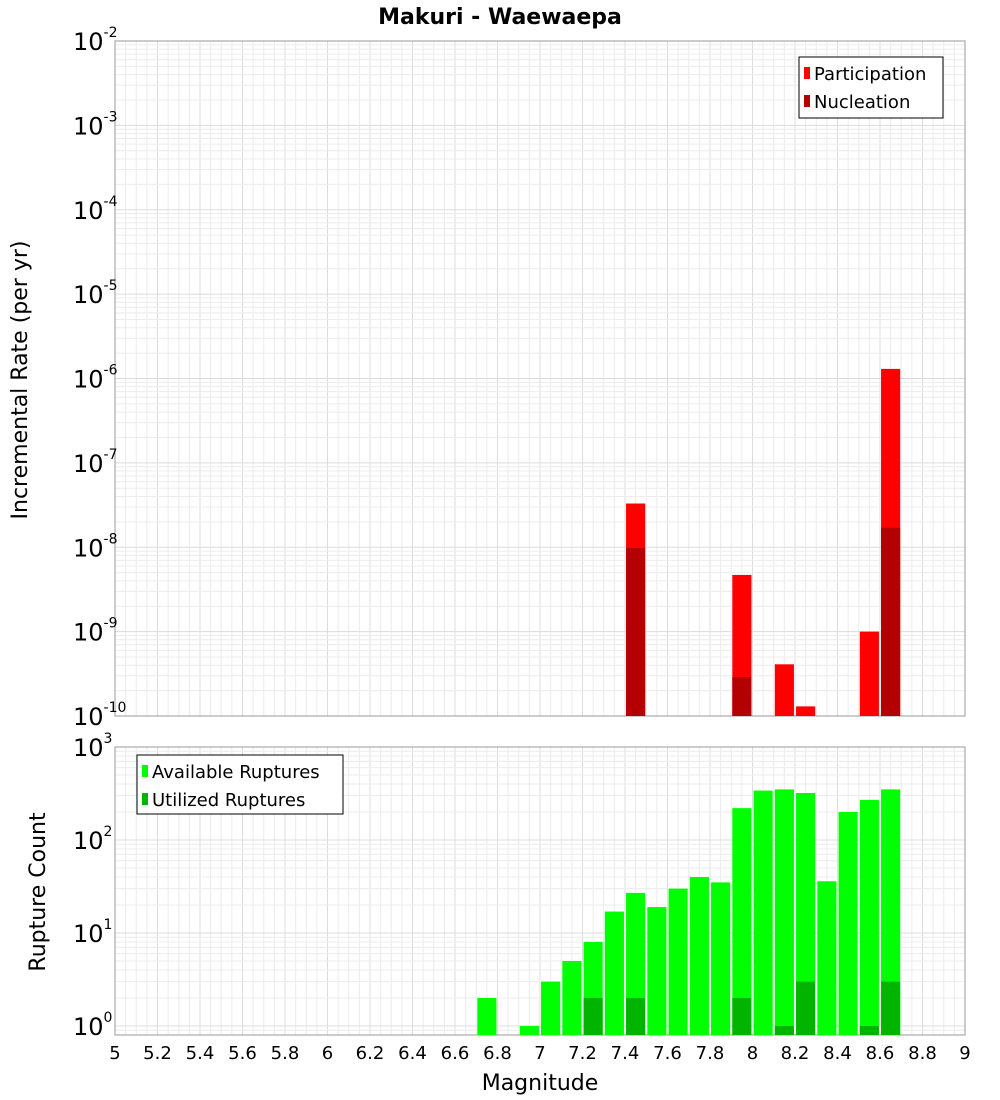  What do you see at coordinates (500, 17) in the screenshot?
I see `chart-title: Makuri - Waewaepa` at bounding box center [500, 17].